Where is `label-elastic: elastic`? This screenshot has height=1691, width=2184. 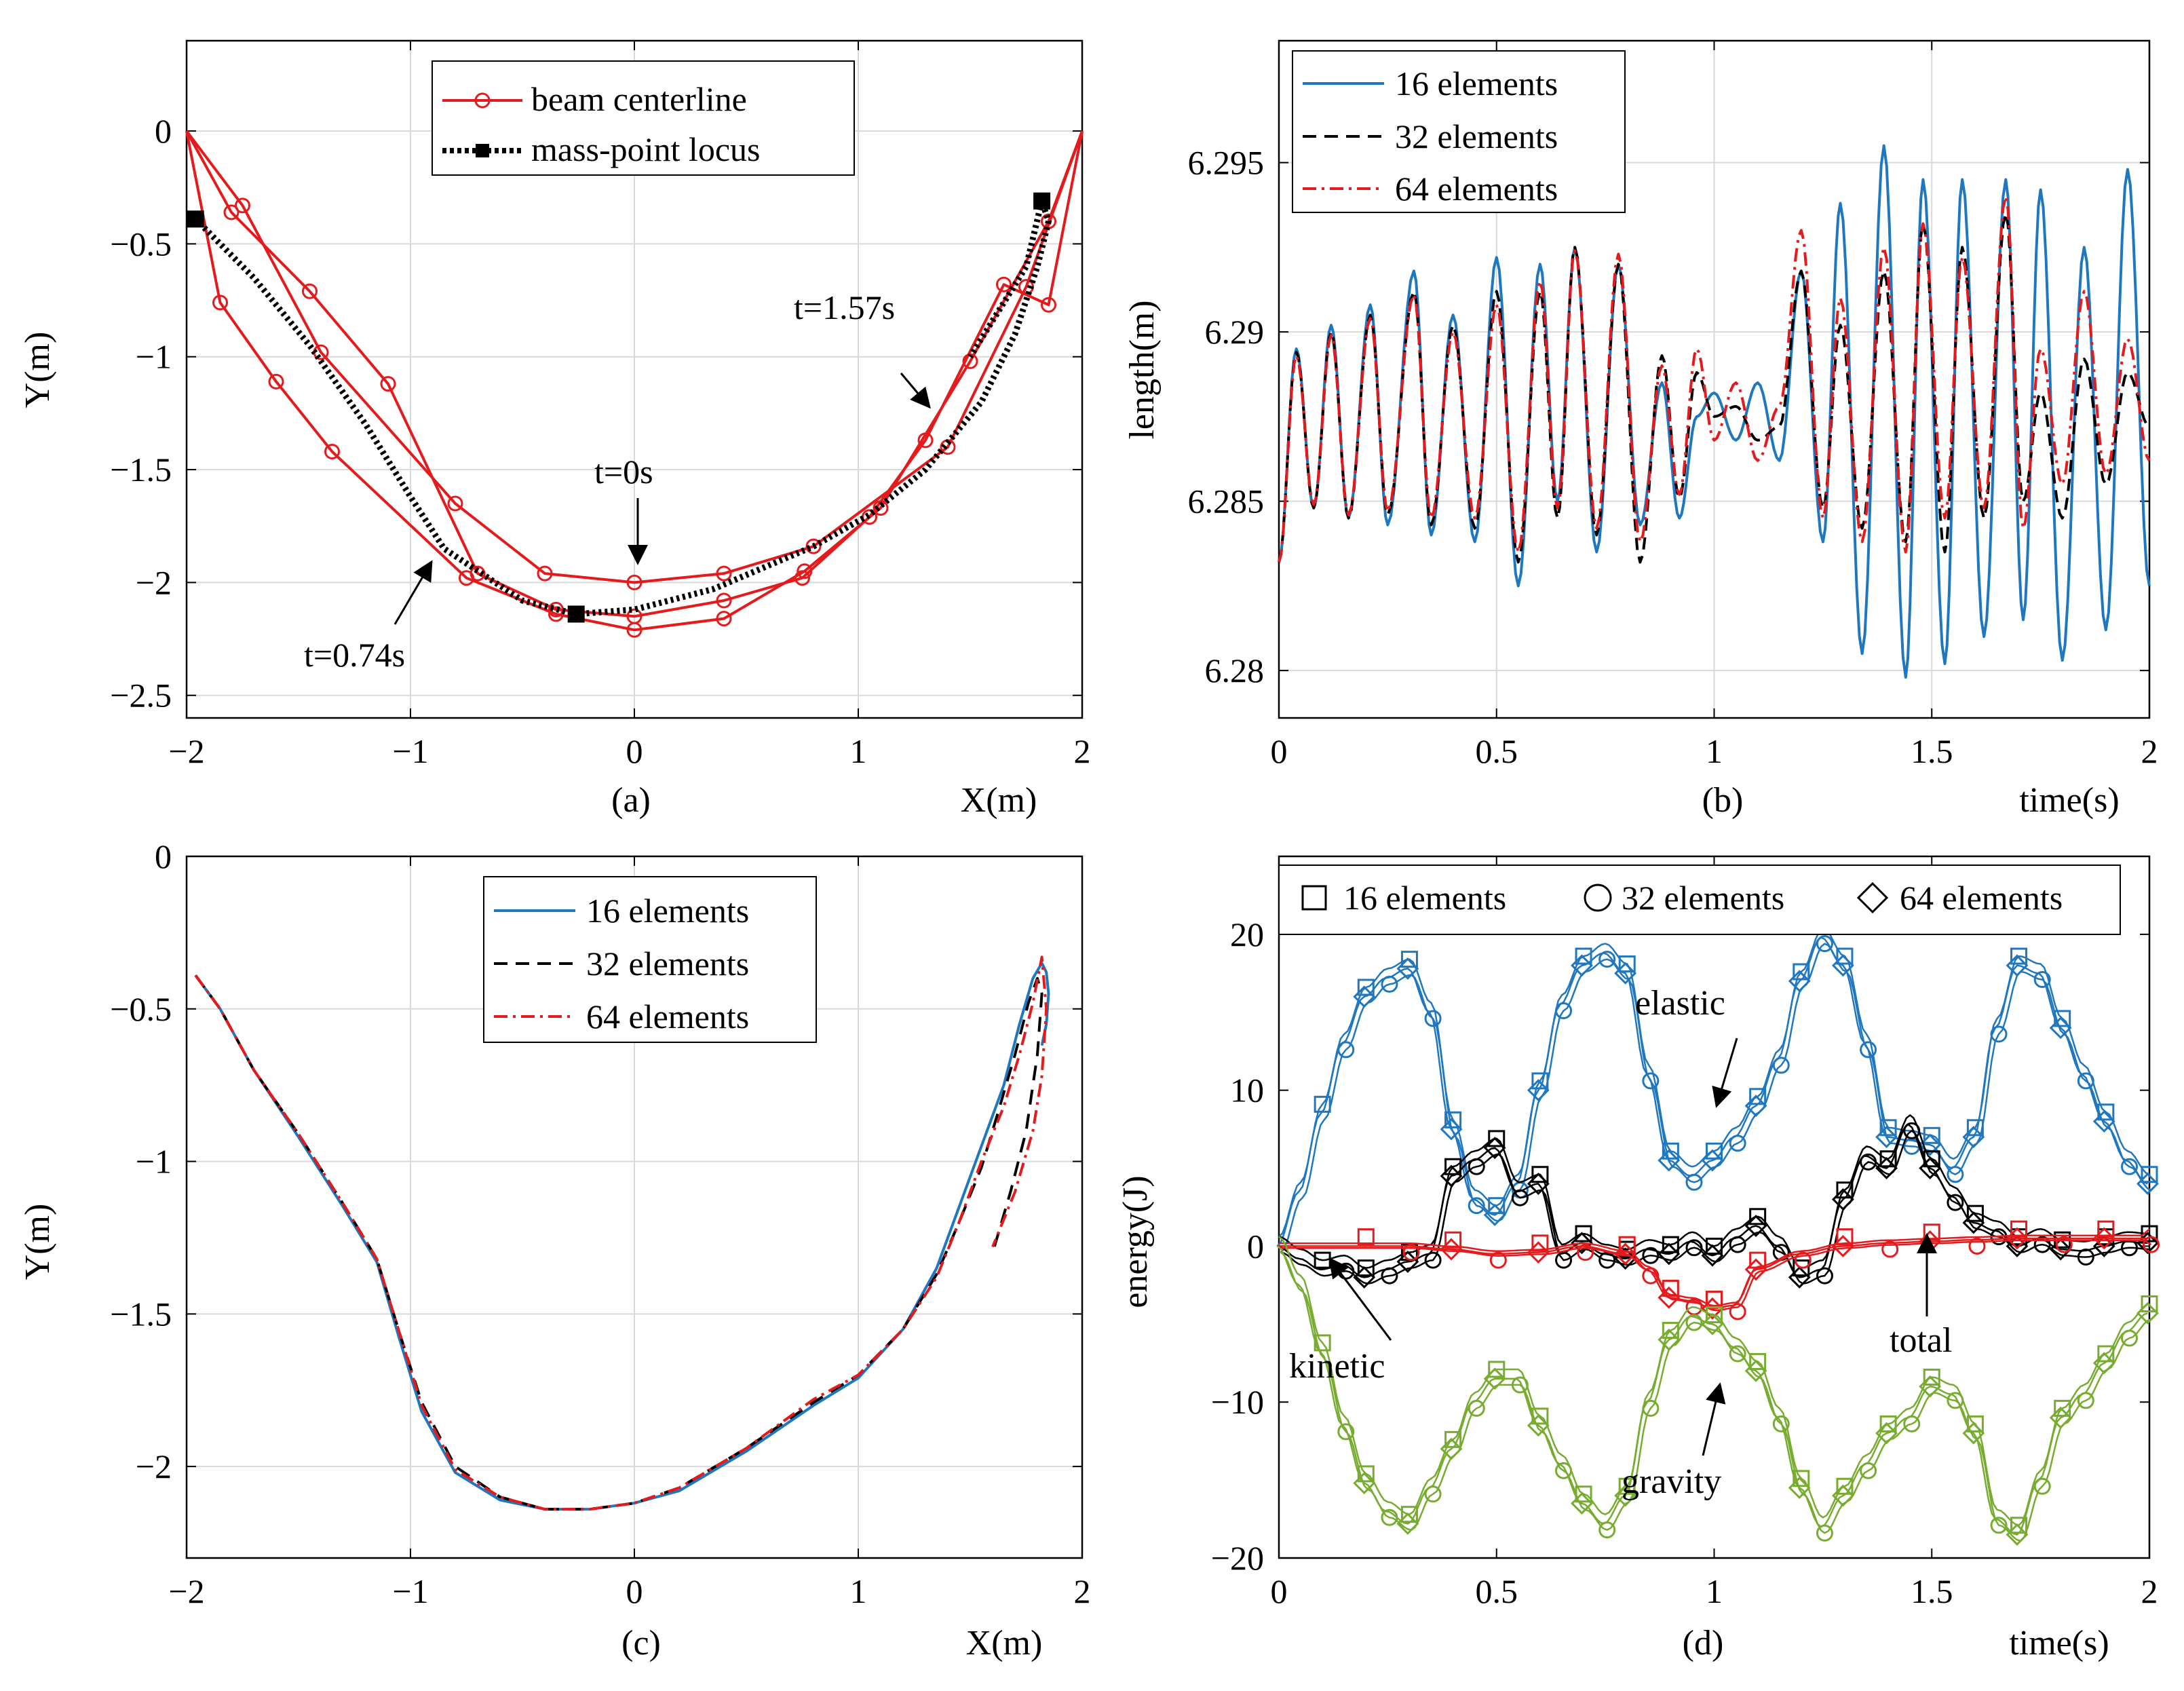
label-elastic: elastic is located at coordinates (1680, 1004).